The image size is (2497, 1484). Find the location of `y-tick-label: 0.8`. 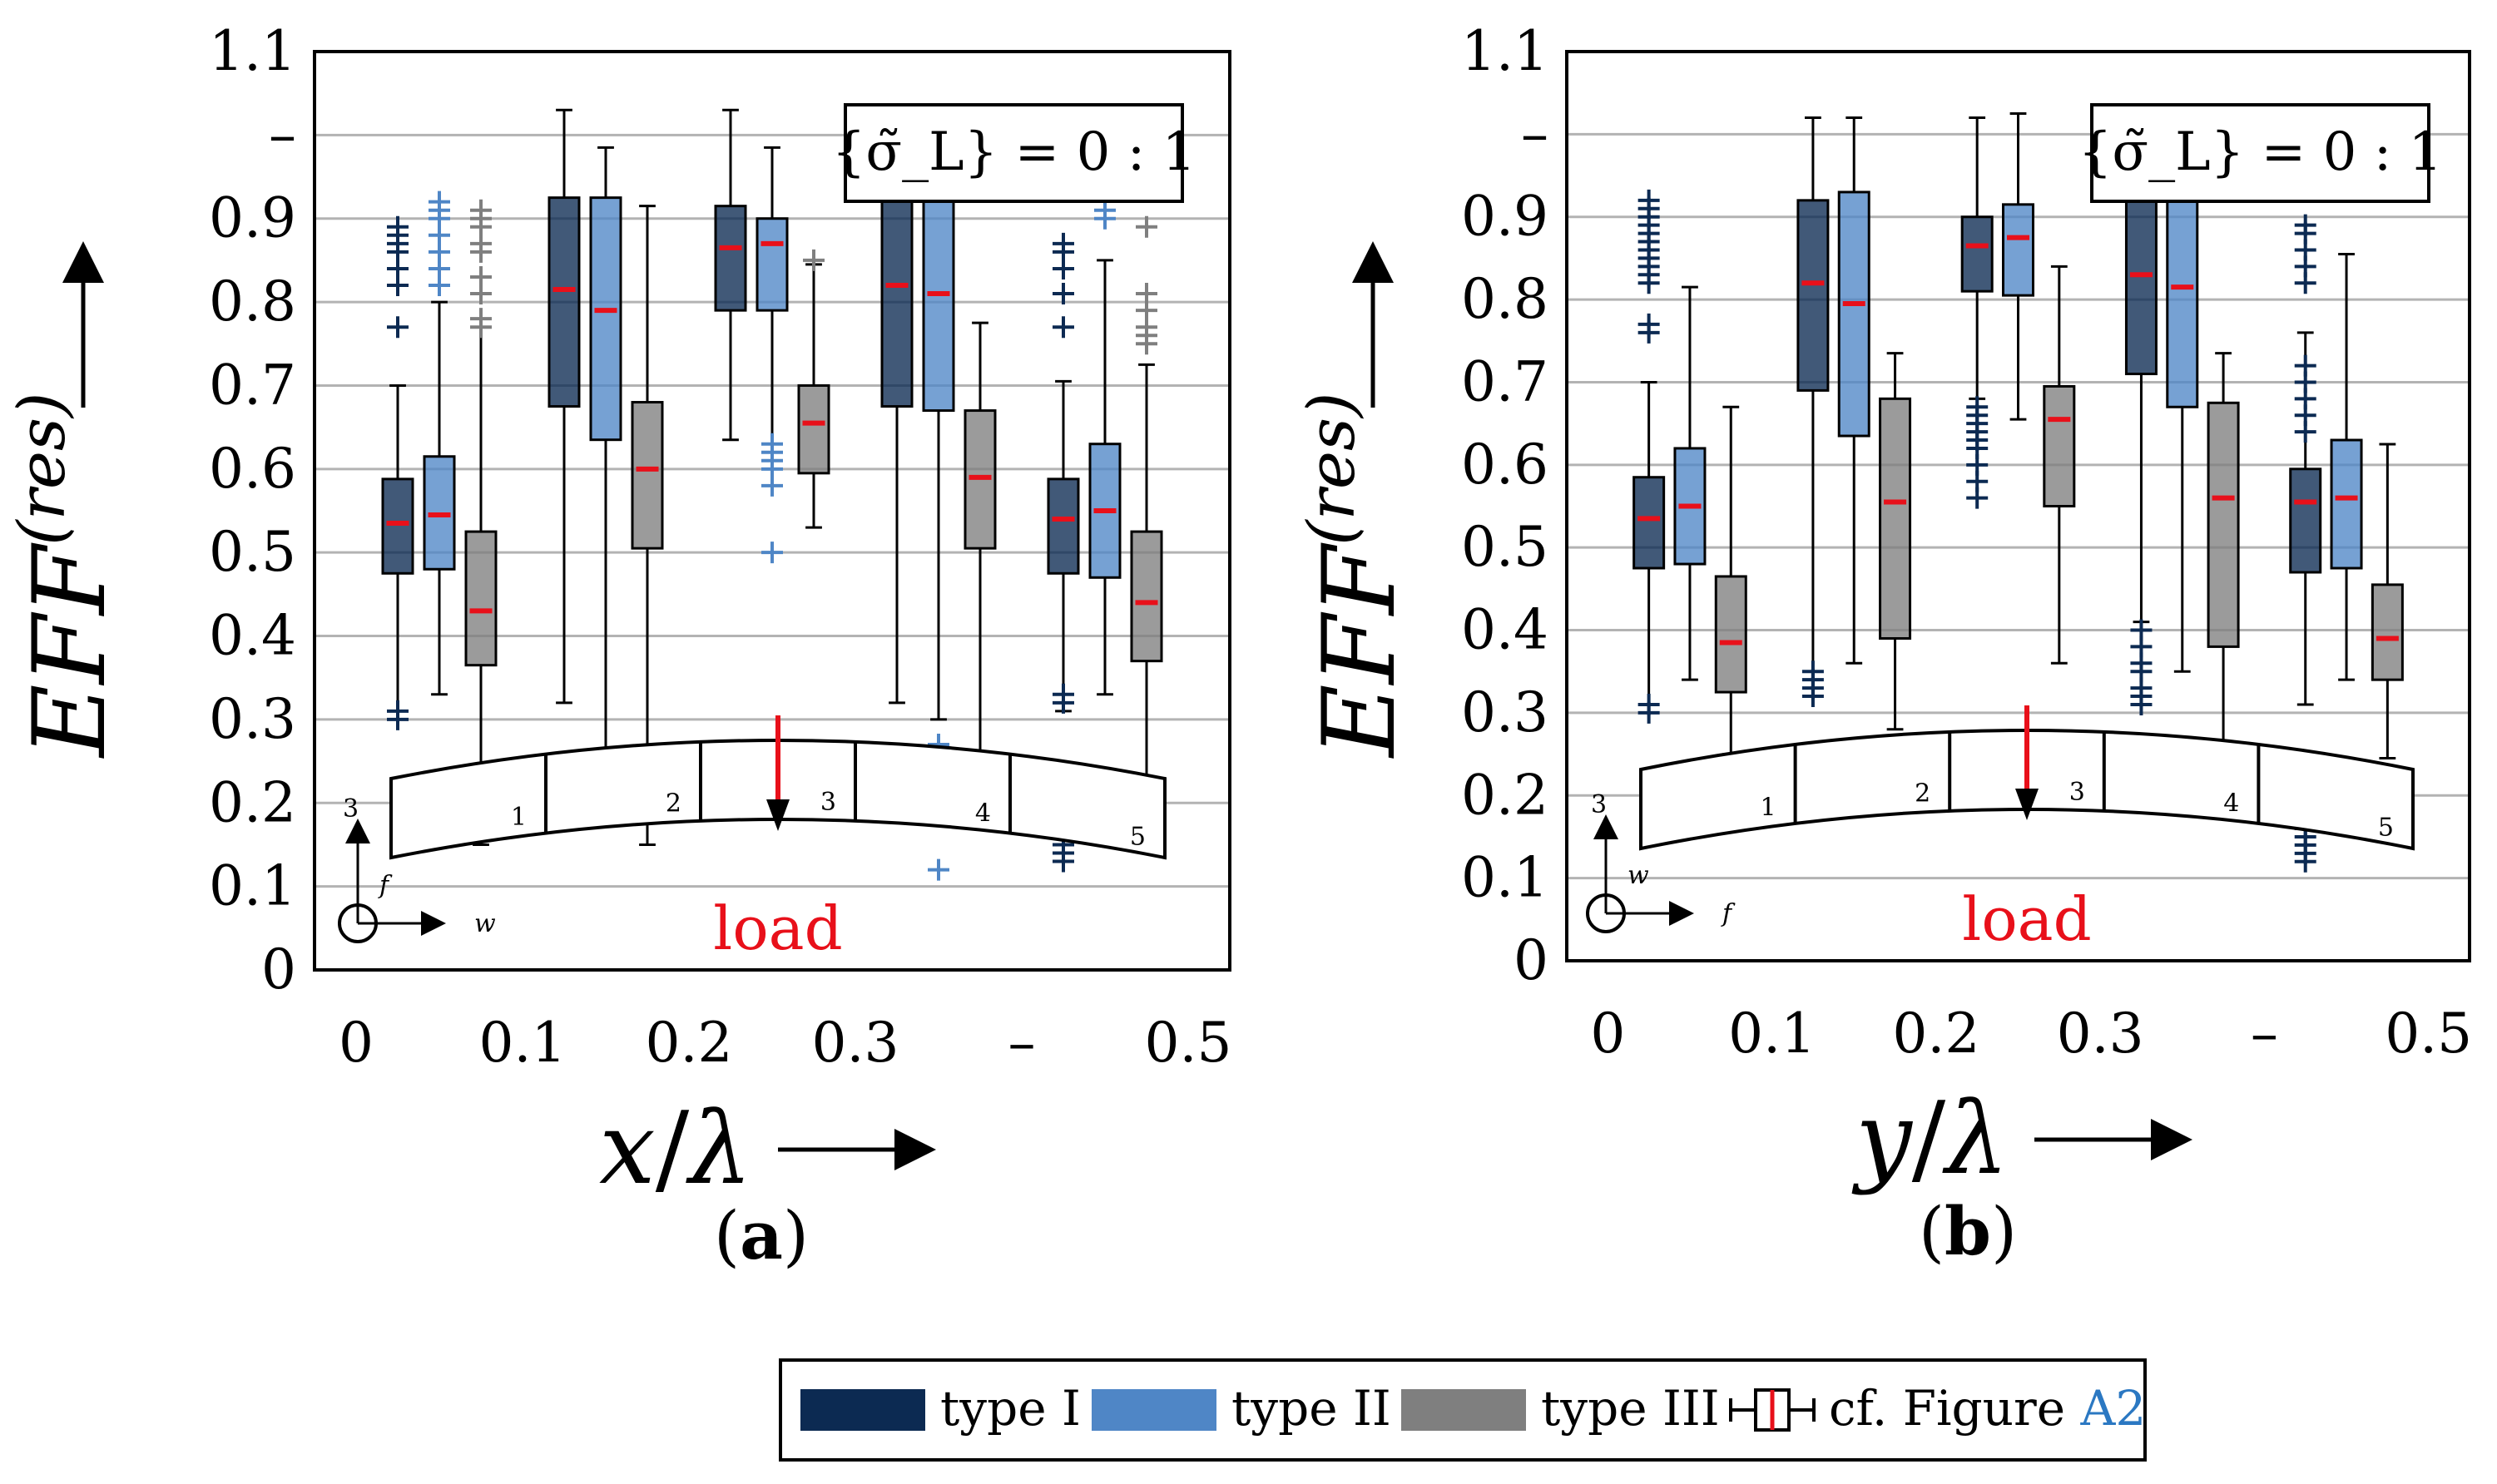

y-tick-label: 0.8 is located at coordinates (1504, 299).